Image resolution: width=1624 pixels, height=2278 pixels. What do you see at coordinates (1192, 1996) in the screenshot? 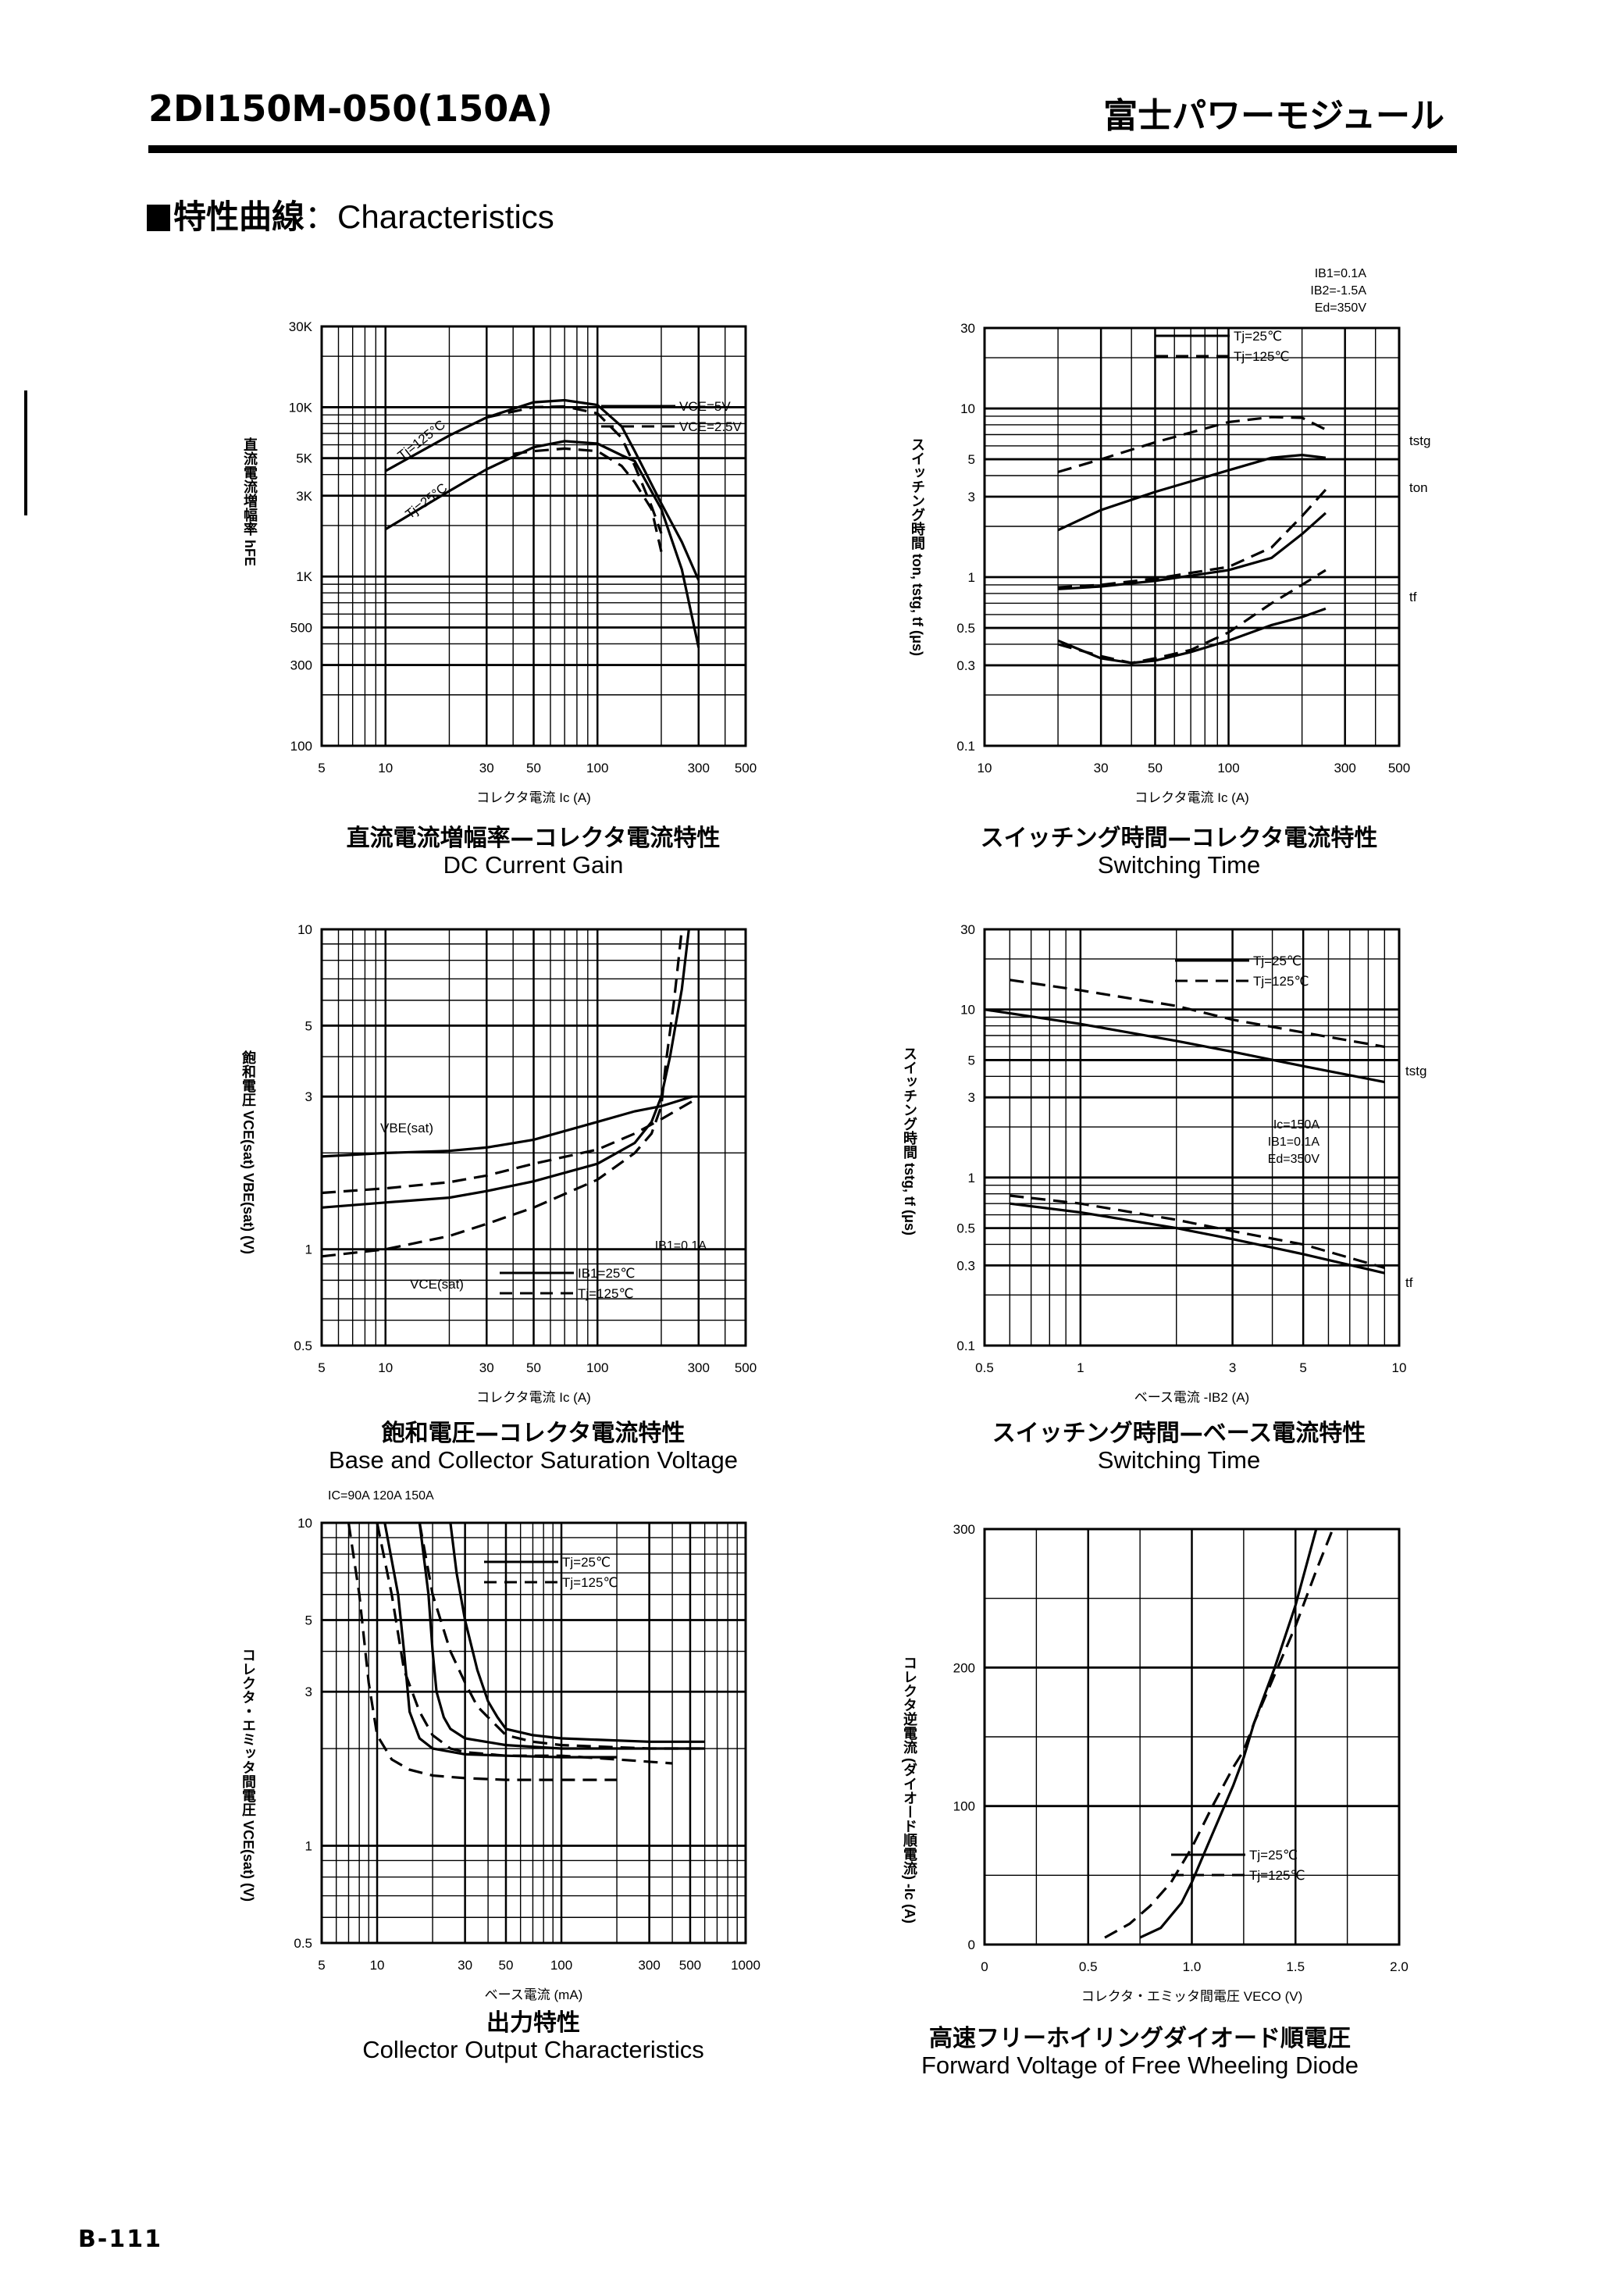
I see `x-axis-label: コレクタ・エミッタ間電圧 VECO (V)` at bounding box center [1192, 1996].